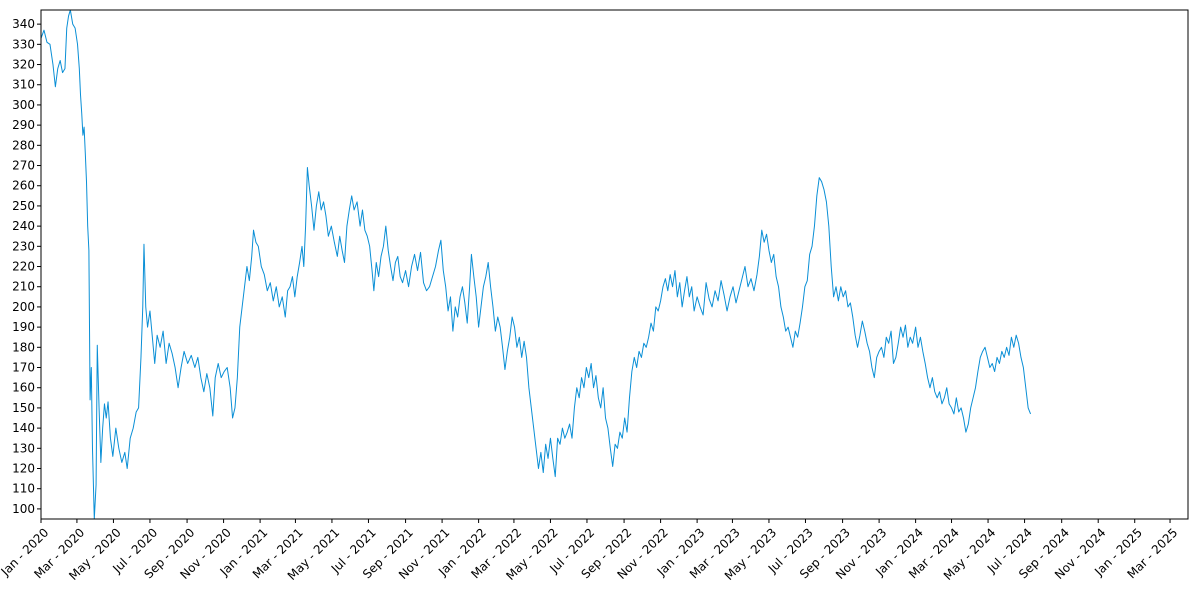  What do you see at coordinates (23, 489) in the screenshot?
I see `y-tick-label: 110` at bounding box center [23, 489].